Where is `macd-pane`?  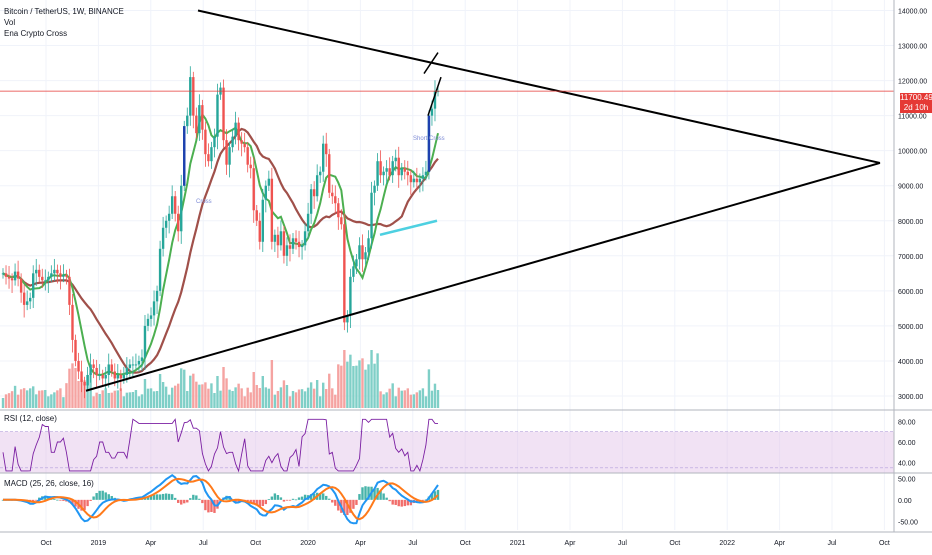
macd-pane is located at coordinates (220, 499).